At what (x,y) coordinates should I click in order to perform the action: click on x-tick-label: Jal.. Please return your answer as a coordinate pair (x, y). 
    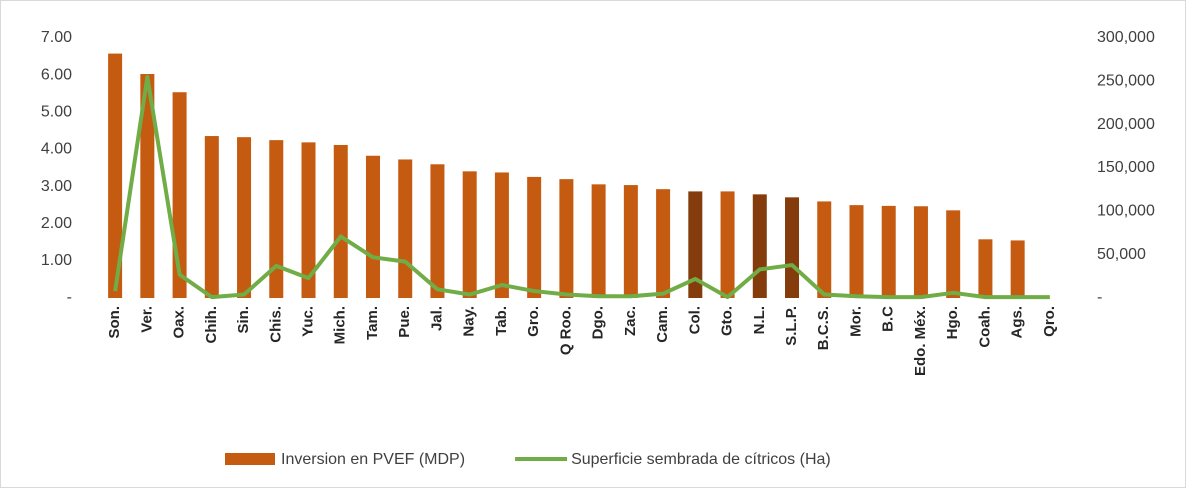
    Looking at the image, I should click on (436, 318).